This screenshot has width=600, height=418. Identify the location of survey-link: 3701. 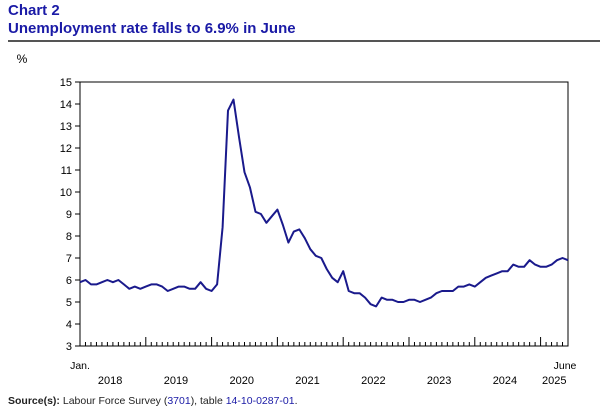
(179, 401).